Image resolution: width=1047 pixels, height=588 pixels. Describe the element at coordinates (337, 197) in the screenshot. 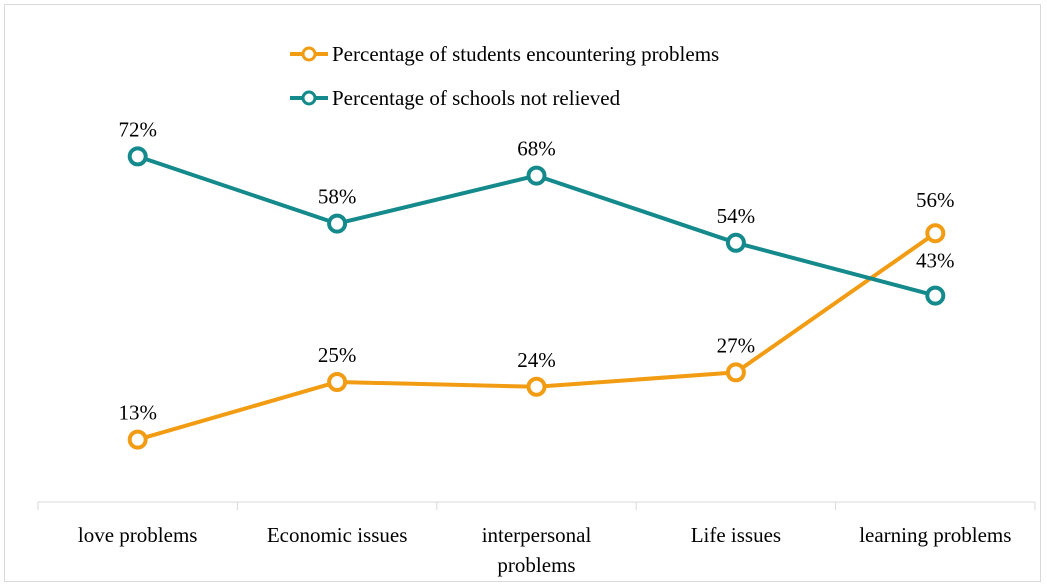

I see `data-label: 58%` at that location.